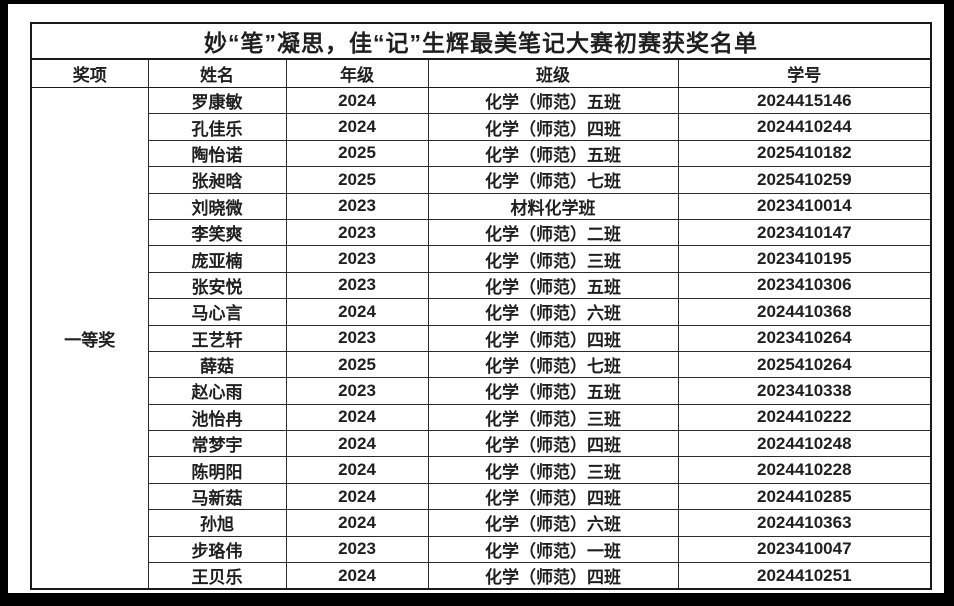 Image resolution: width=954 pixels, height=606 pixels. Describe the element at coordinates (217, 100) in the screenshot. I see `cell-name: 罗康敏` at that location.